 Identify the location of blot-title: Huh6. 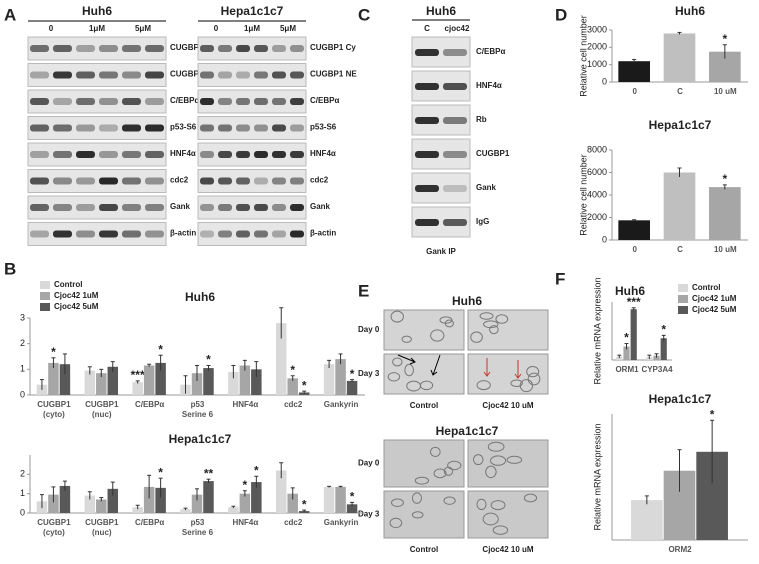
(441, 11).